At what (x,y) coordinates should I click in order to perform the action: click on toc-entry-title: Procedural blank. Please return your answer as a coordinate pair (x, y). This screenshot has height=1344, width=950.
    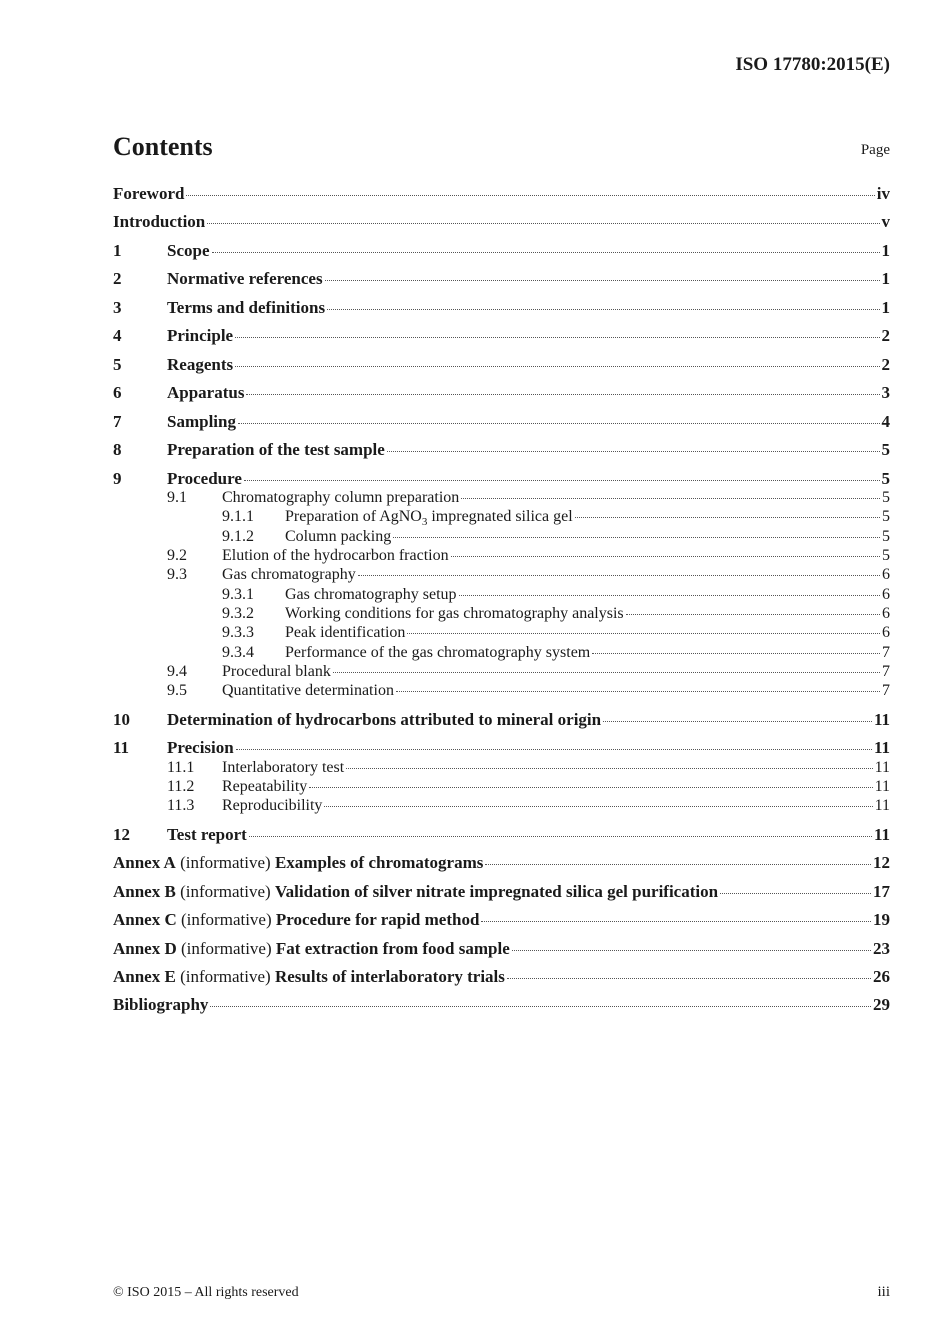
    Looking at the image, I should click on (276, 672).